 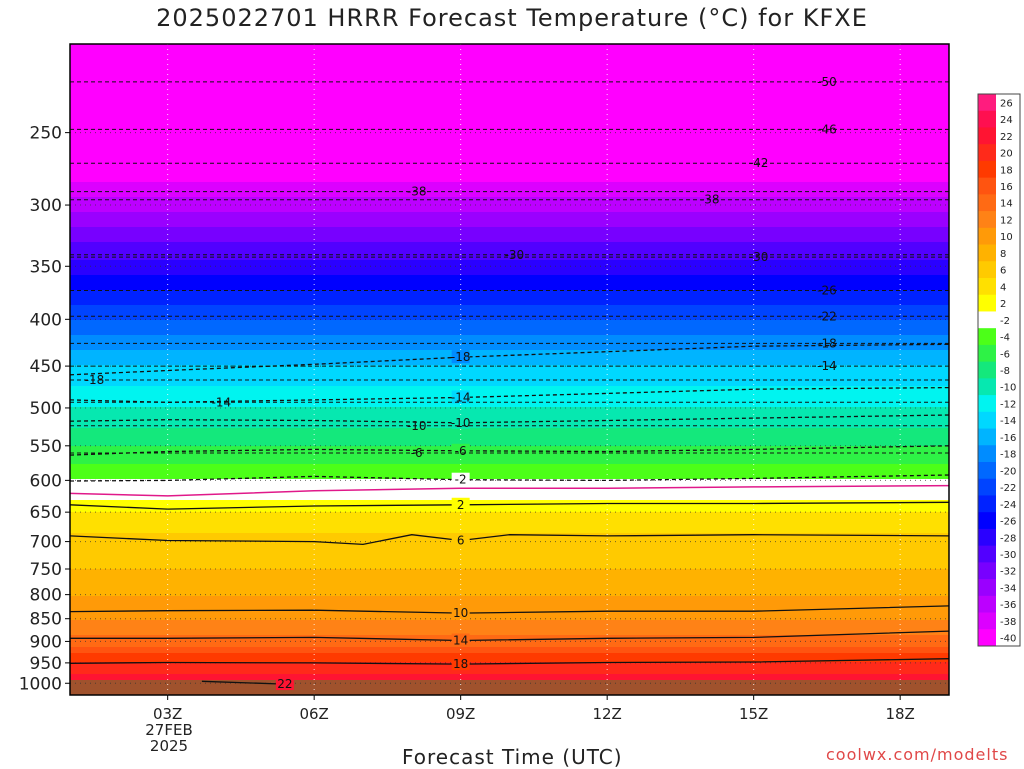 What do you see at coordinates (243, 682) in the screenshot?
I see `contour-line` at bounding box center [243, 682].